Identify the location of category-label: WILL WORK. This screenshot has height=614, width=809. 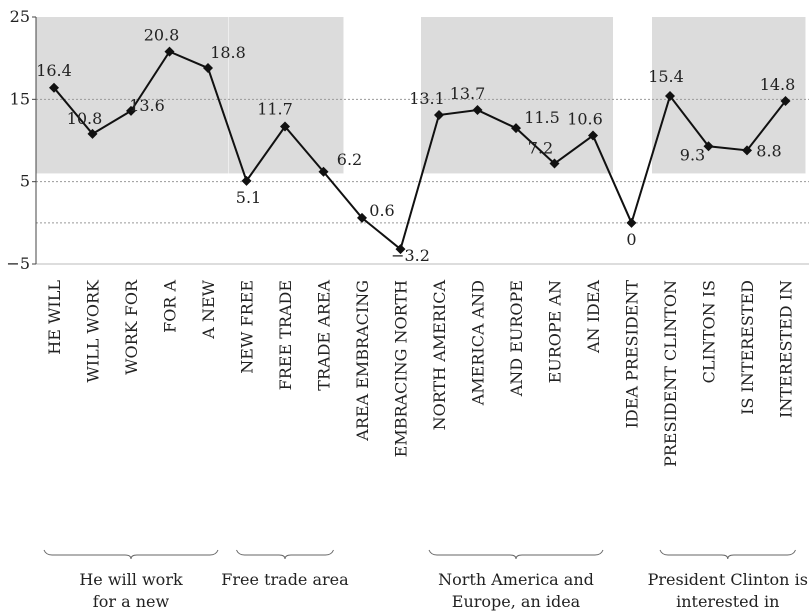
(93, 331).